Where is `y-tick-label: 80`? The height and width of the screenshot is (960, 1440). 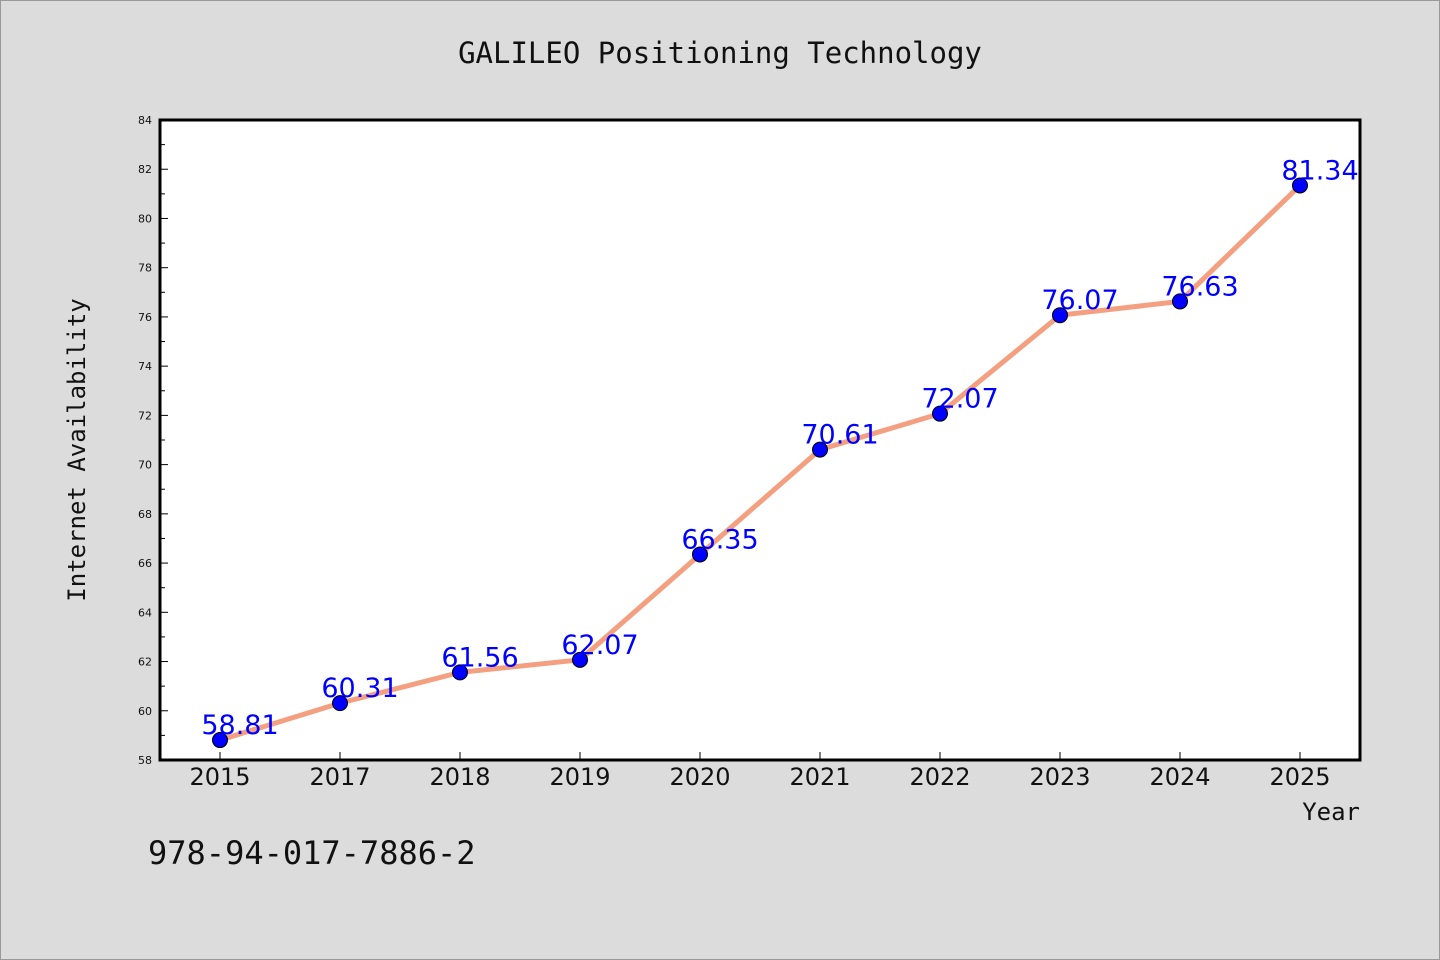
y-tick-label: 80 is located at coordinates (145, 218).